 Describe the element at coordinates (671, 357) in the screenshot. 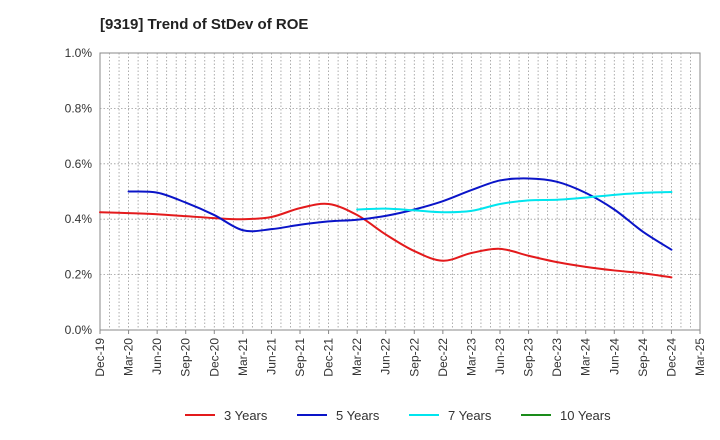

I see `x-tick-label: Dec-24` at that location.